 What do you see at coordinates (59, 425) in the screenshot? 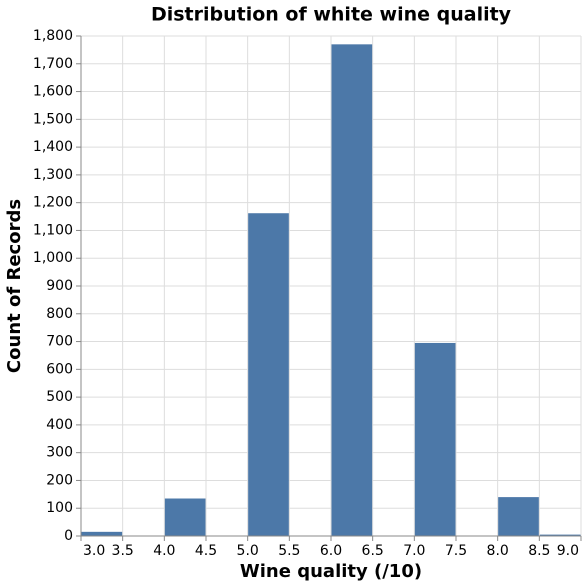
I see `y-tick-label: 400` at bounding box center [59, 425].